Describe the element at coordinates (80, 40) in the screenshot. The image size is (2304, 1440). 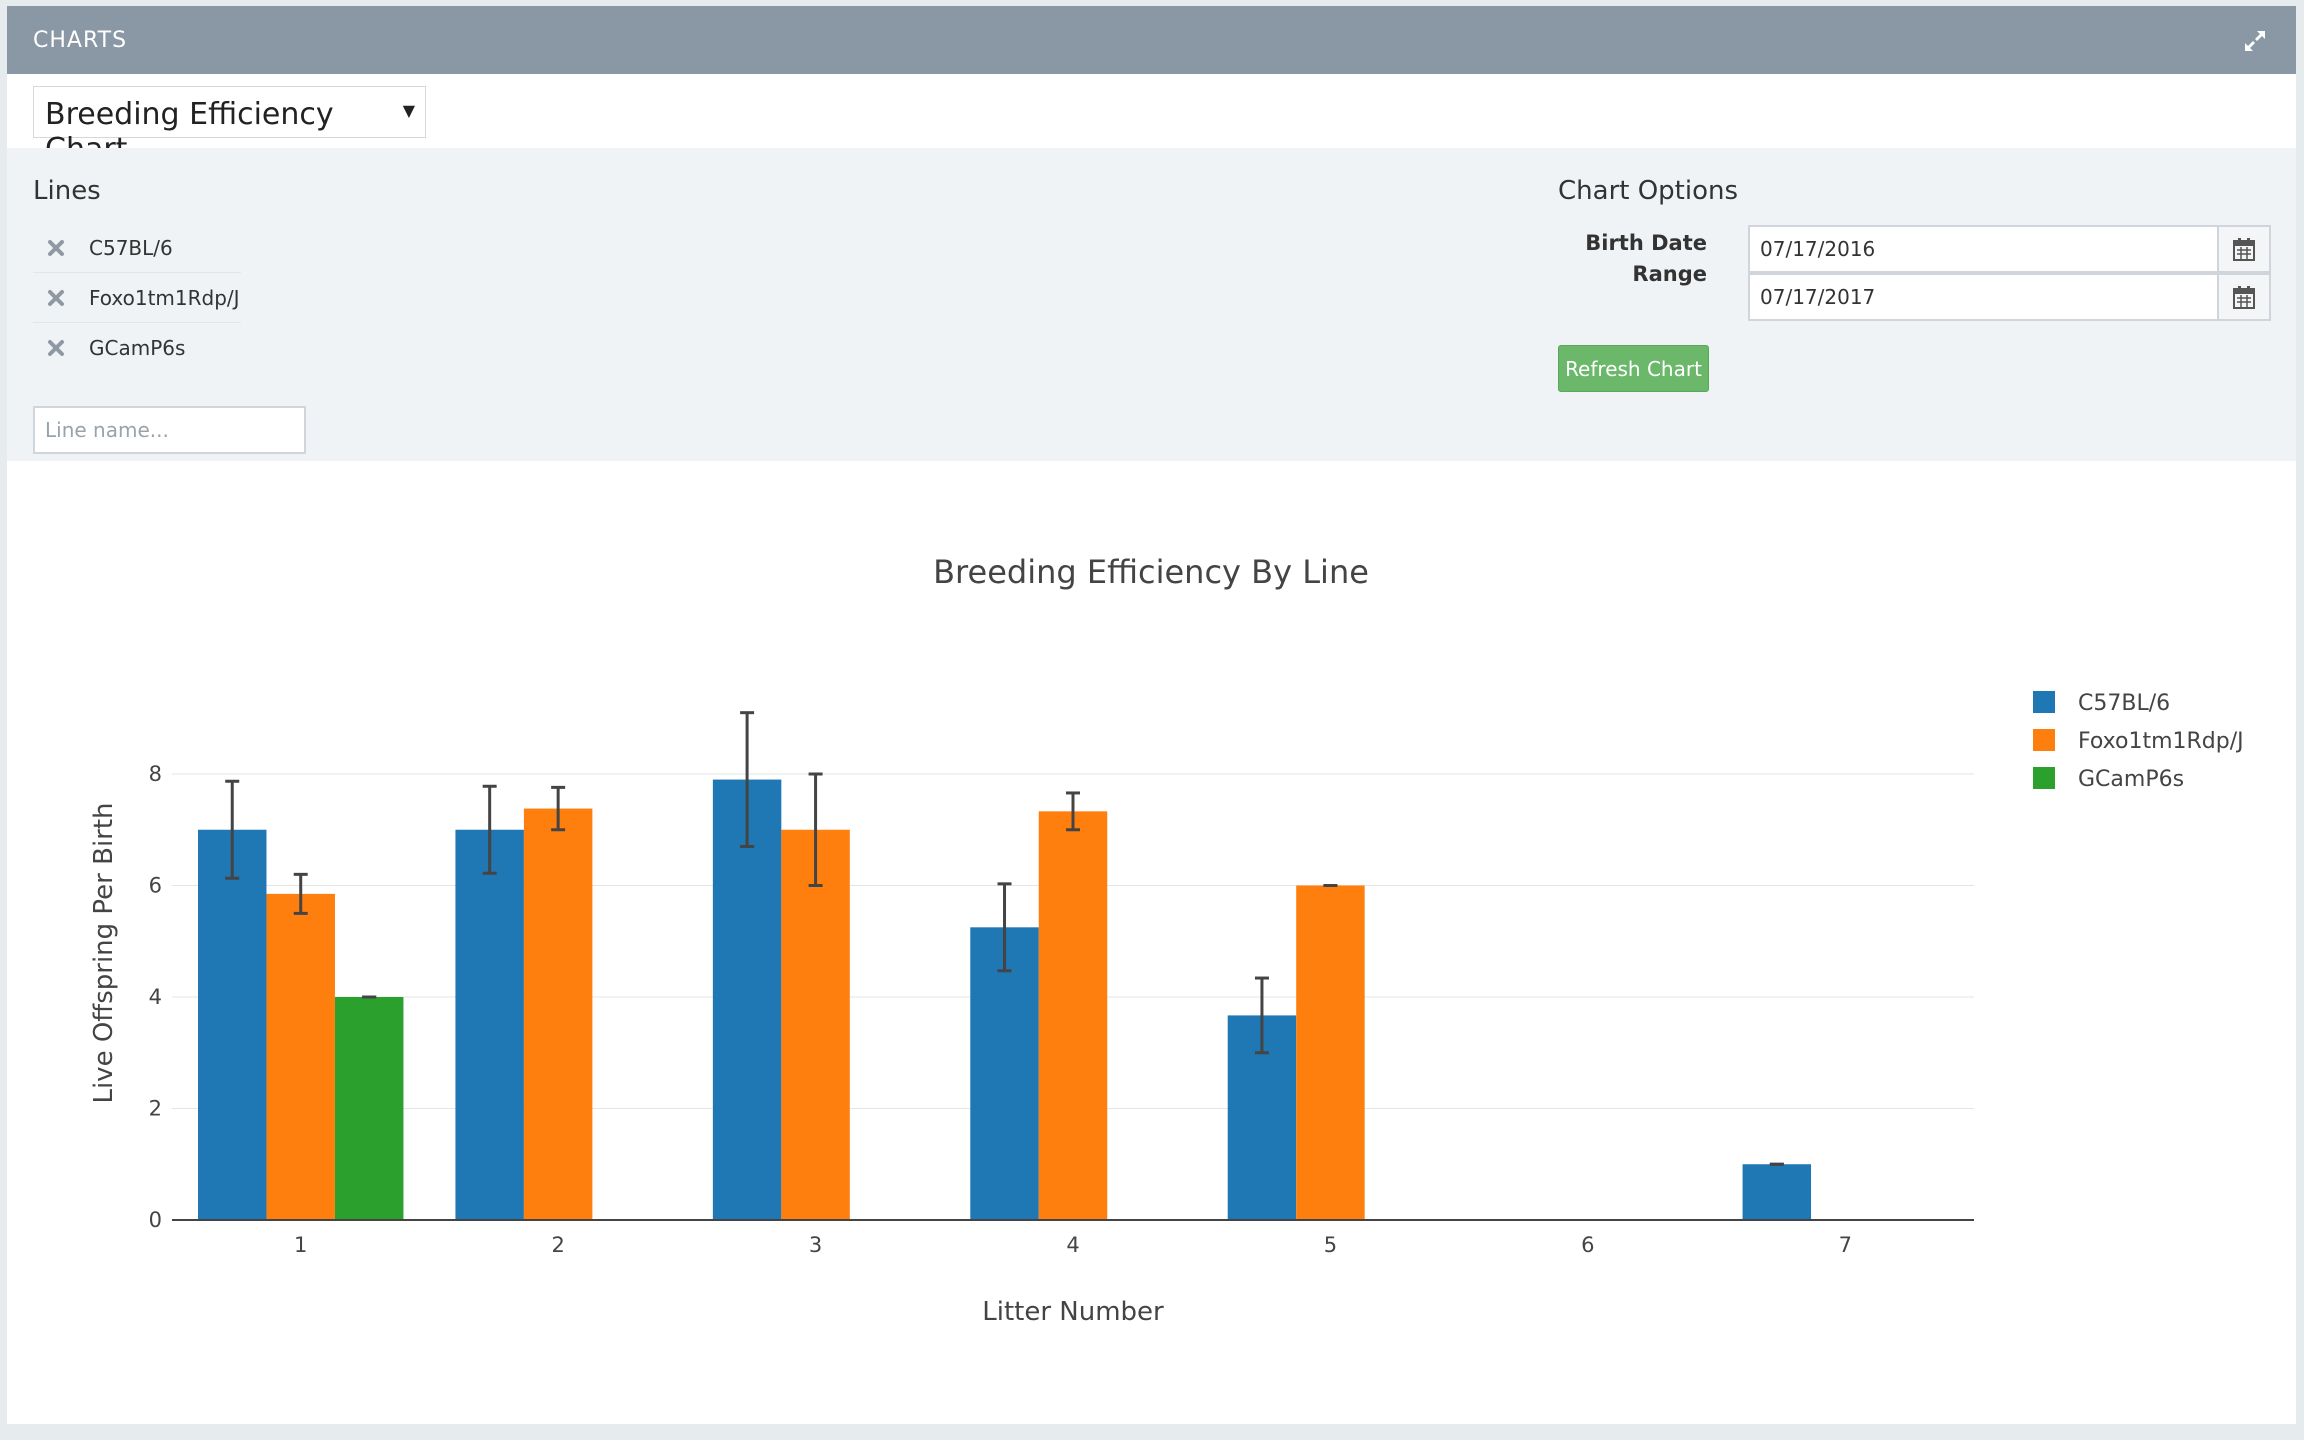
I see `panel-title: CHARTS` at that location.